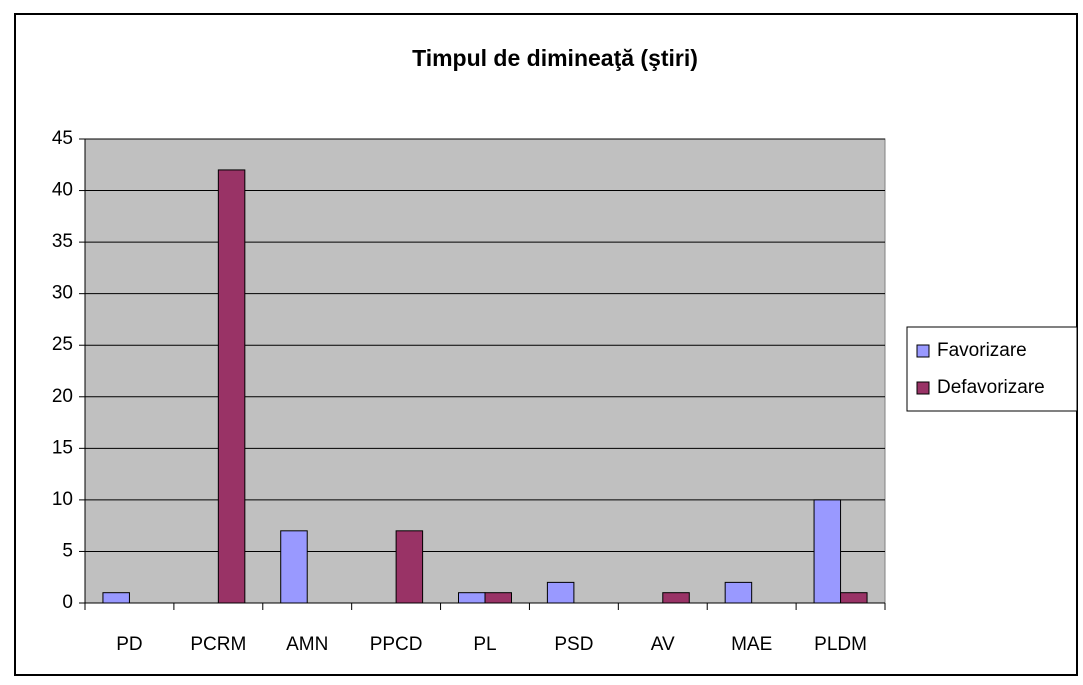 The width and height of the screenshot is (1083, 685). What do you see at coordinates (307, 644) in the screenshot?
I see `x-tick-label: AMN` at bounding box center [307, 644].